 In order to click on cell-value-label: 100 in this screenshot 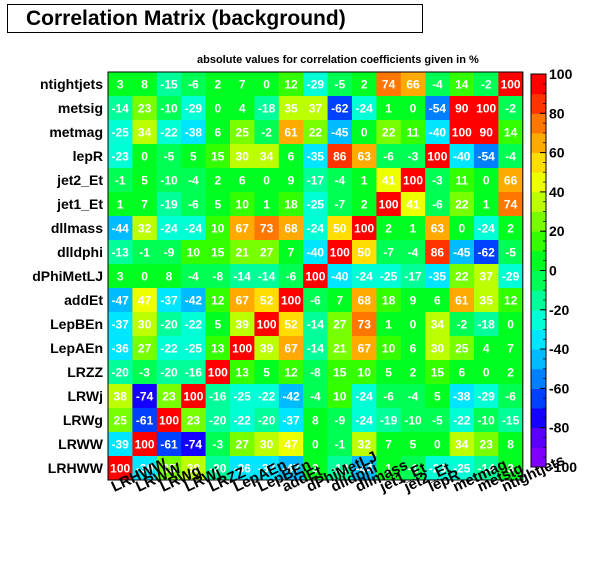, I will do `click(315, 277)`.